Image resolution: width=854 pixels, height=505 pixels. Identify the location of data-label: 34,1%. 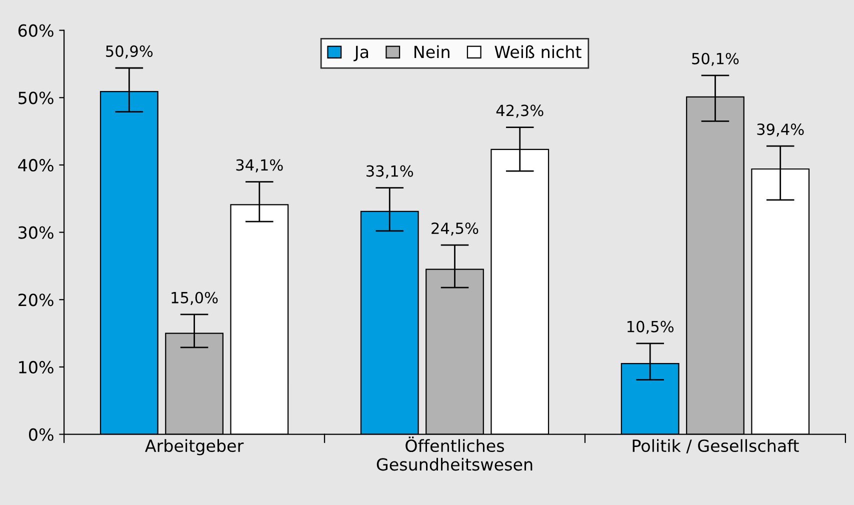
(259, 165).